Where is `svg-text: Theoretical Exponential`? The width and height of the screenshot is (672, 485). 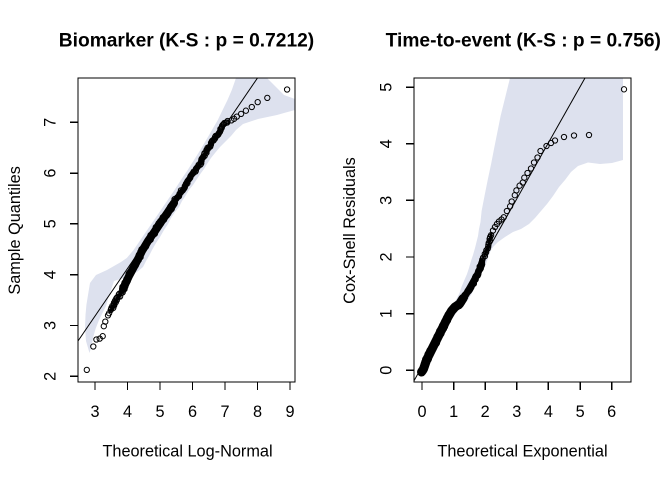
svg-text: Theoretical Exponential is located at coordinates (522, 451).